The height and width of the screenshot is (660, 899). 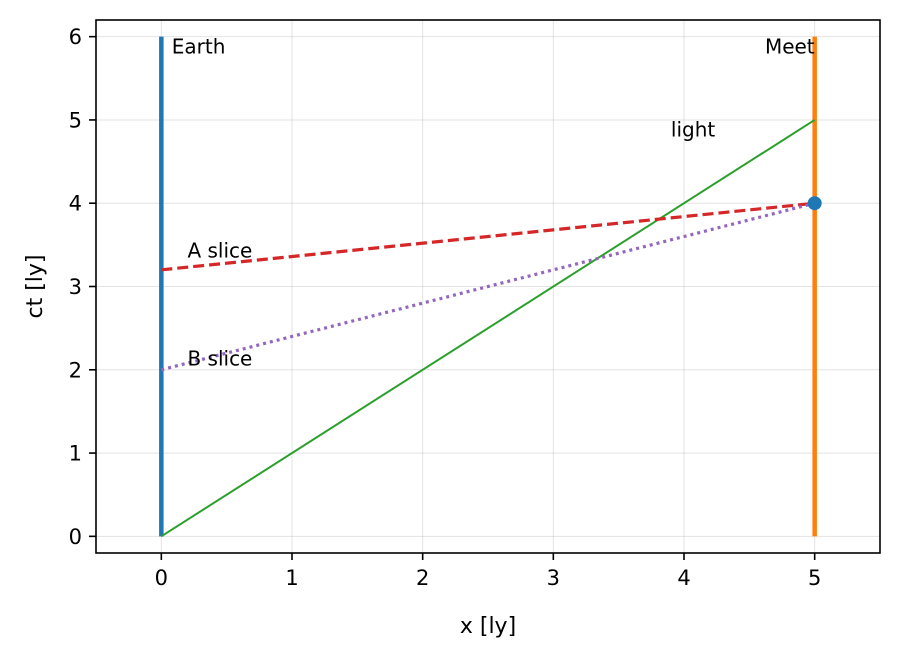 What do you see at coordinates (35, 286) in the screenshot?
I see `y-axis-label: ct [ly]` at bounding box center [35, 286].